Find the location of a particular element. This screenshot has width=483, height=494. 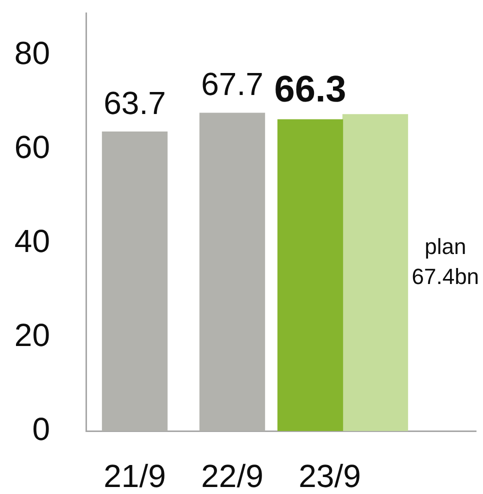

y-tick-label: 0 is located at coordinates (41, 428).